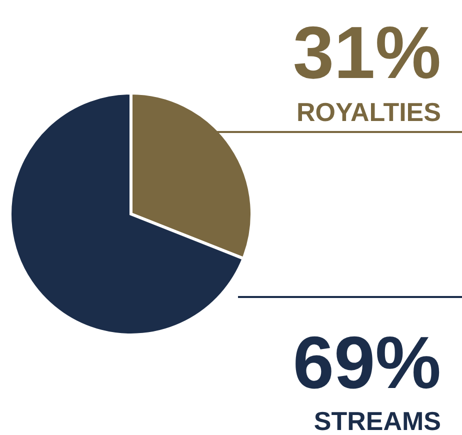 Image resolution: width=462 pixels, height=435 pixels. What do you see at coordinates (377, 420) in the screenshot?
I see `slice-label: STREAMS` at bounding box center [377, 420].